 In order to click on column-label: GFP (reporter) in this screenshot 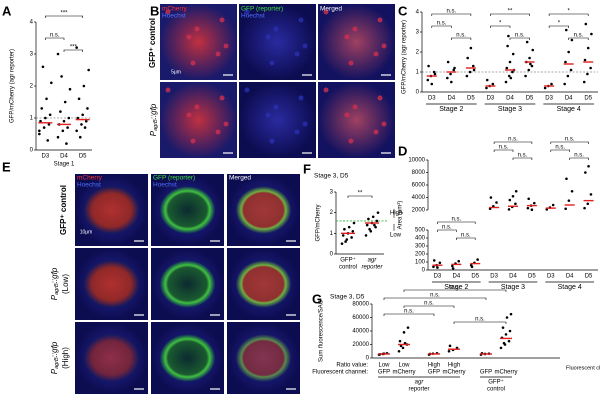, I will do `click(262, 9)`.